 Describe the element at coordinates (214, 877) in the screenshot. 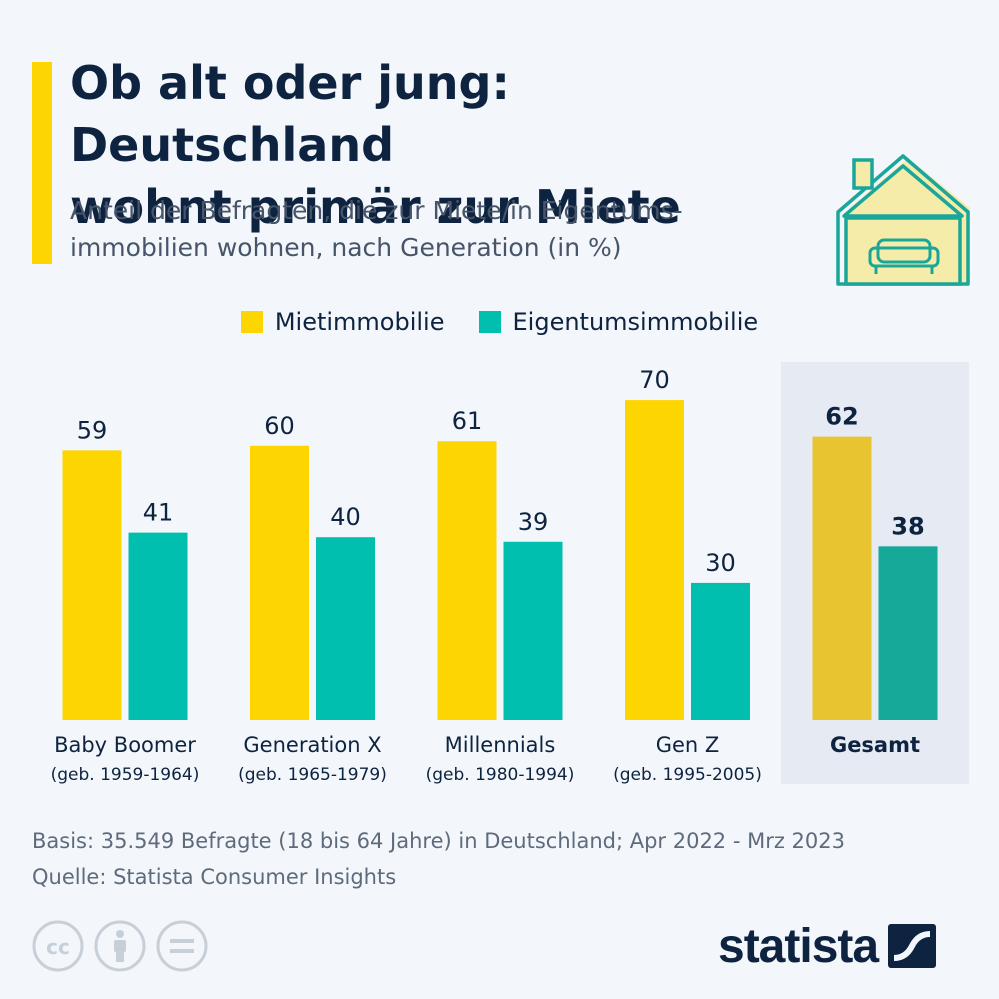

I see `footer-source: Quelle: Statista Consumer Insights` at that location.